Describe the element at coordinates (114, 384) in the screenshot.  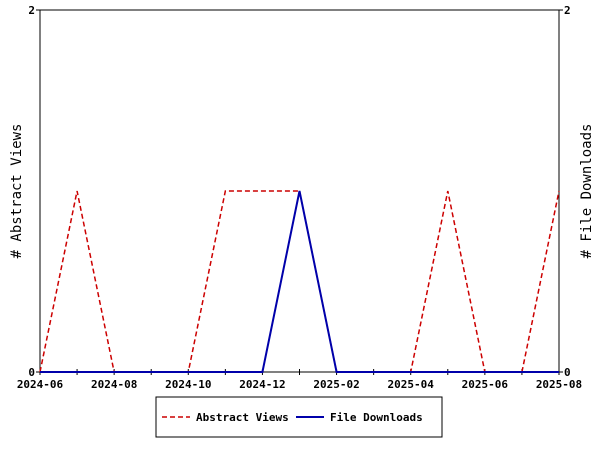
I see `x-tick-label: 2024-08` at that location.